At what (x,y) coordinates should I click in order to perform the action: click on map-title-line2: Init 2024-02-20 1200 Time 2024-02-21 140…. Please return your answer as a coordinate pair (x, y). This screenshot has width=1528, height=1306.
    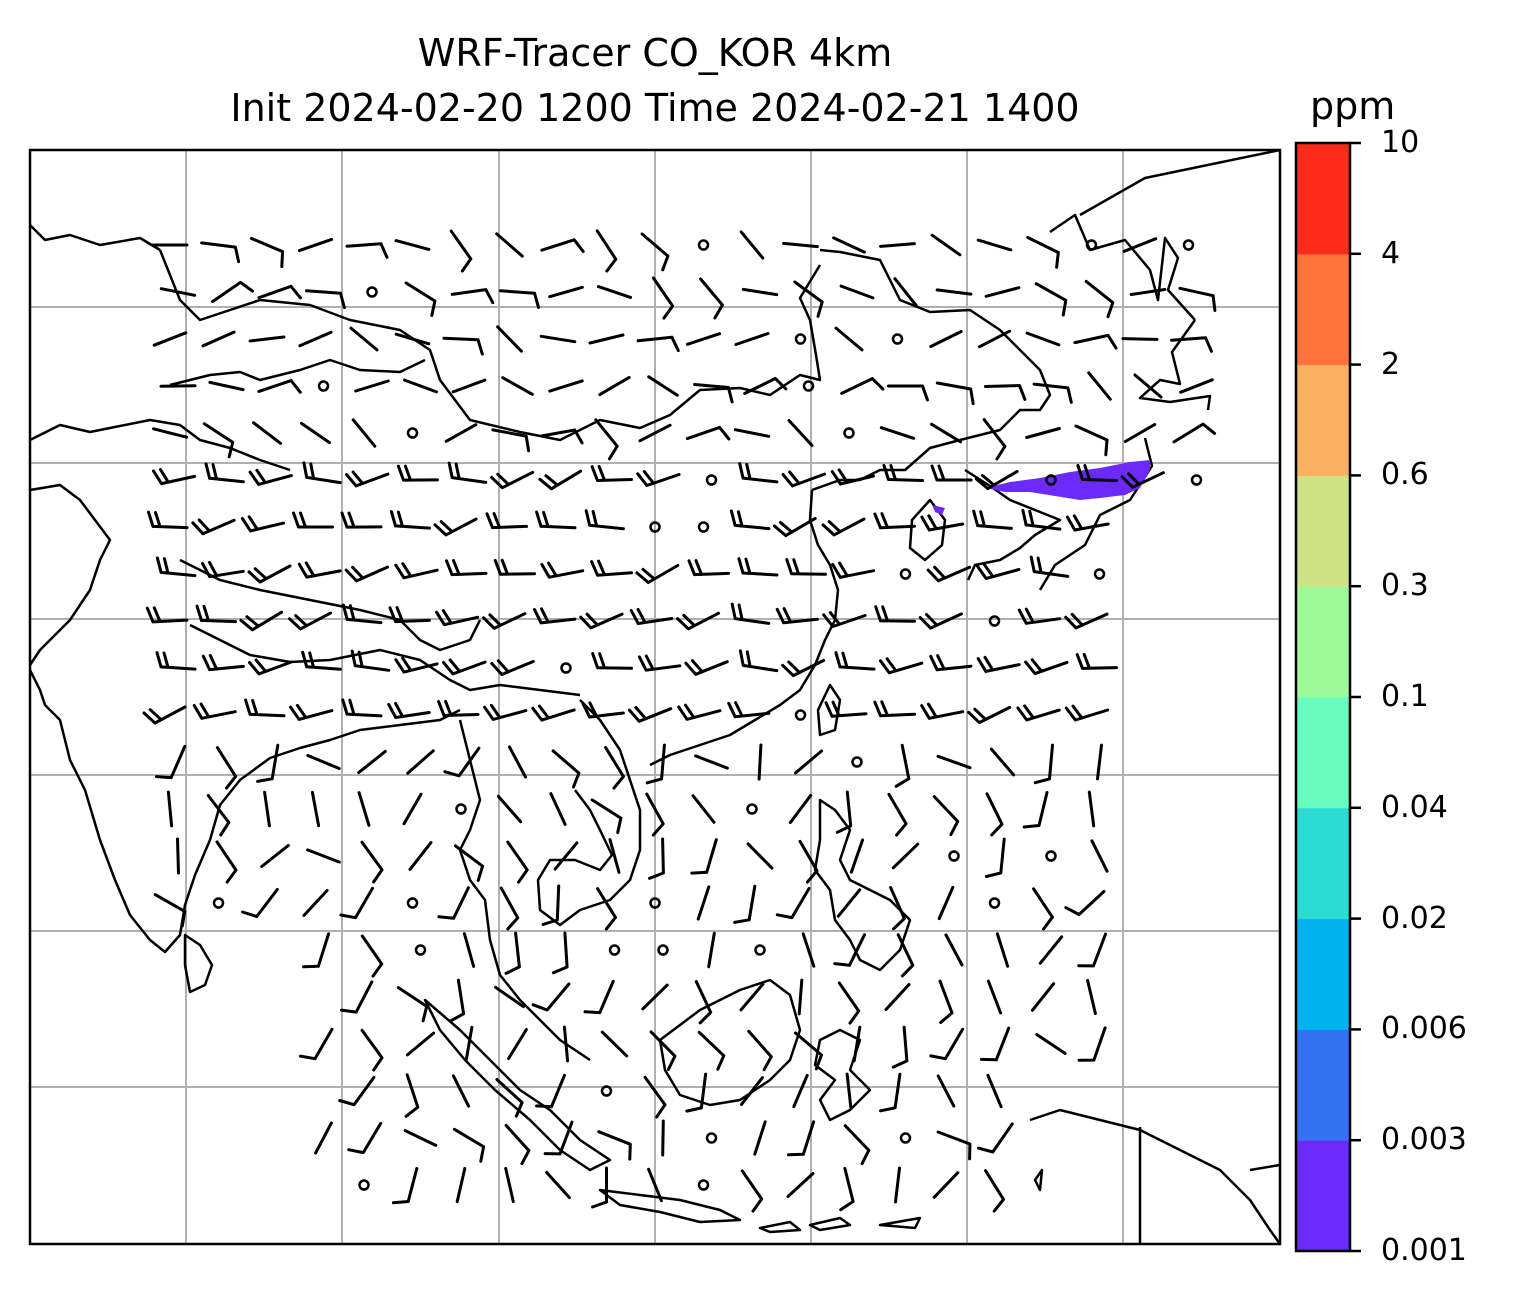
    Looking at the image, I should click on (655, 108).